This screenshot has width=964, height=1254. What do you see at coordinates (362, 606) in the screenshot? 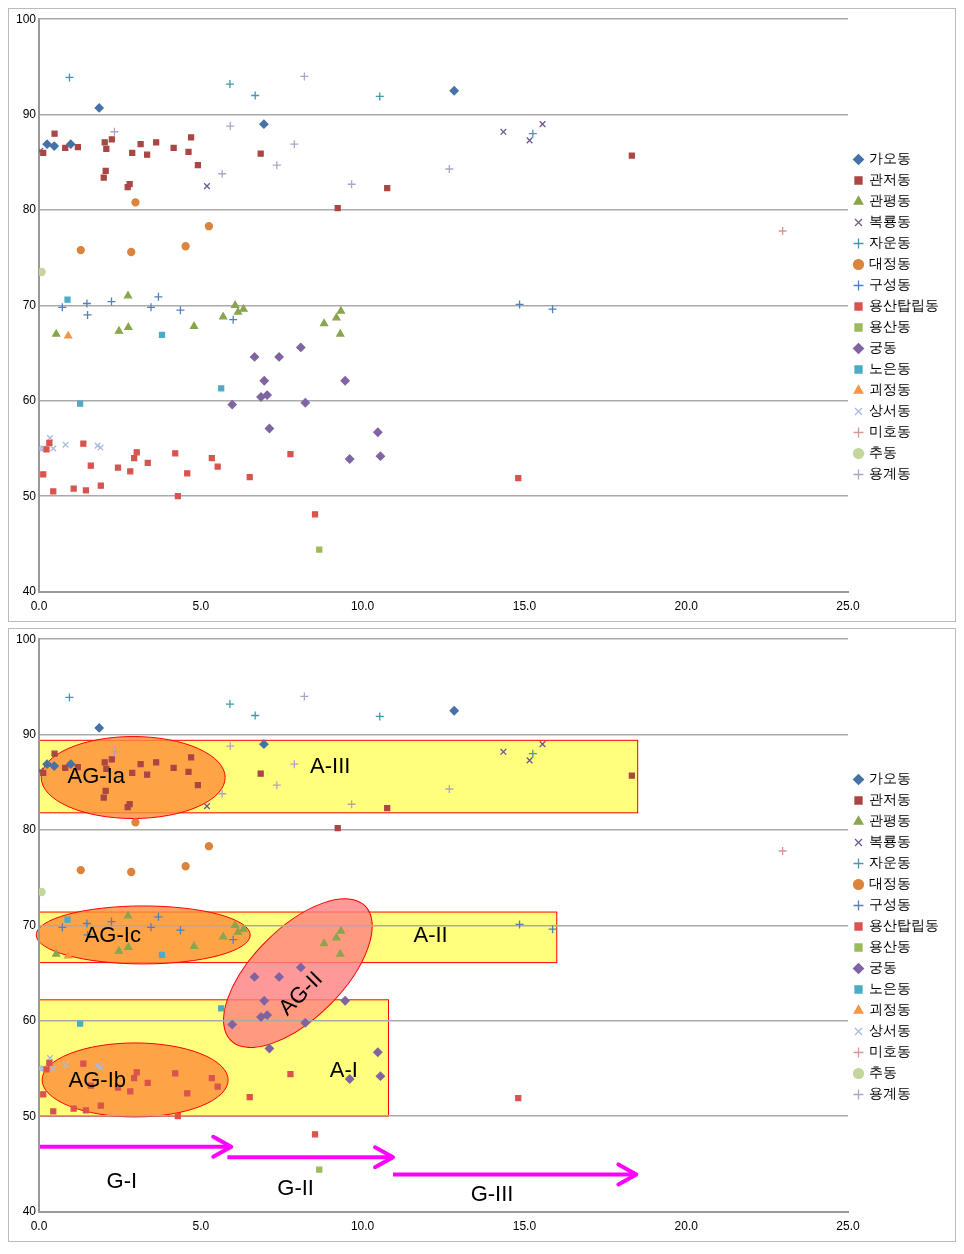
I see `x-tick-label: 10.0` at bounding box center [362, 606].